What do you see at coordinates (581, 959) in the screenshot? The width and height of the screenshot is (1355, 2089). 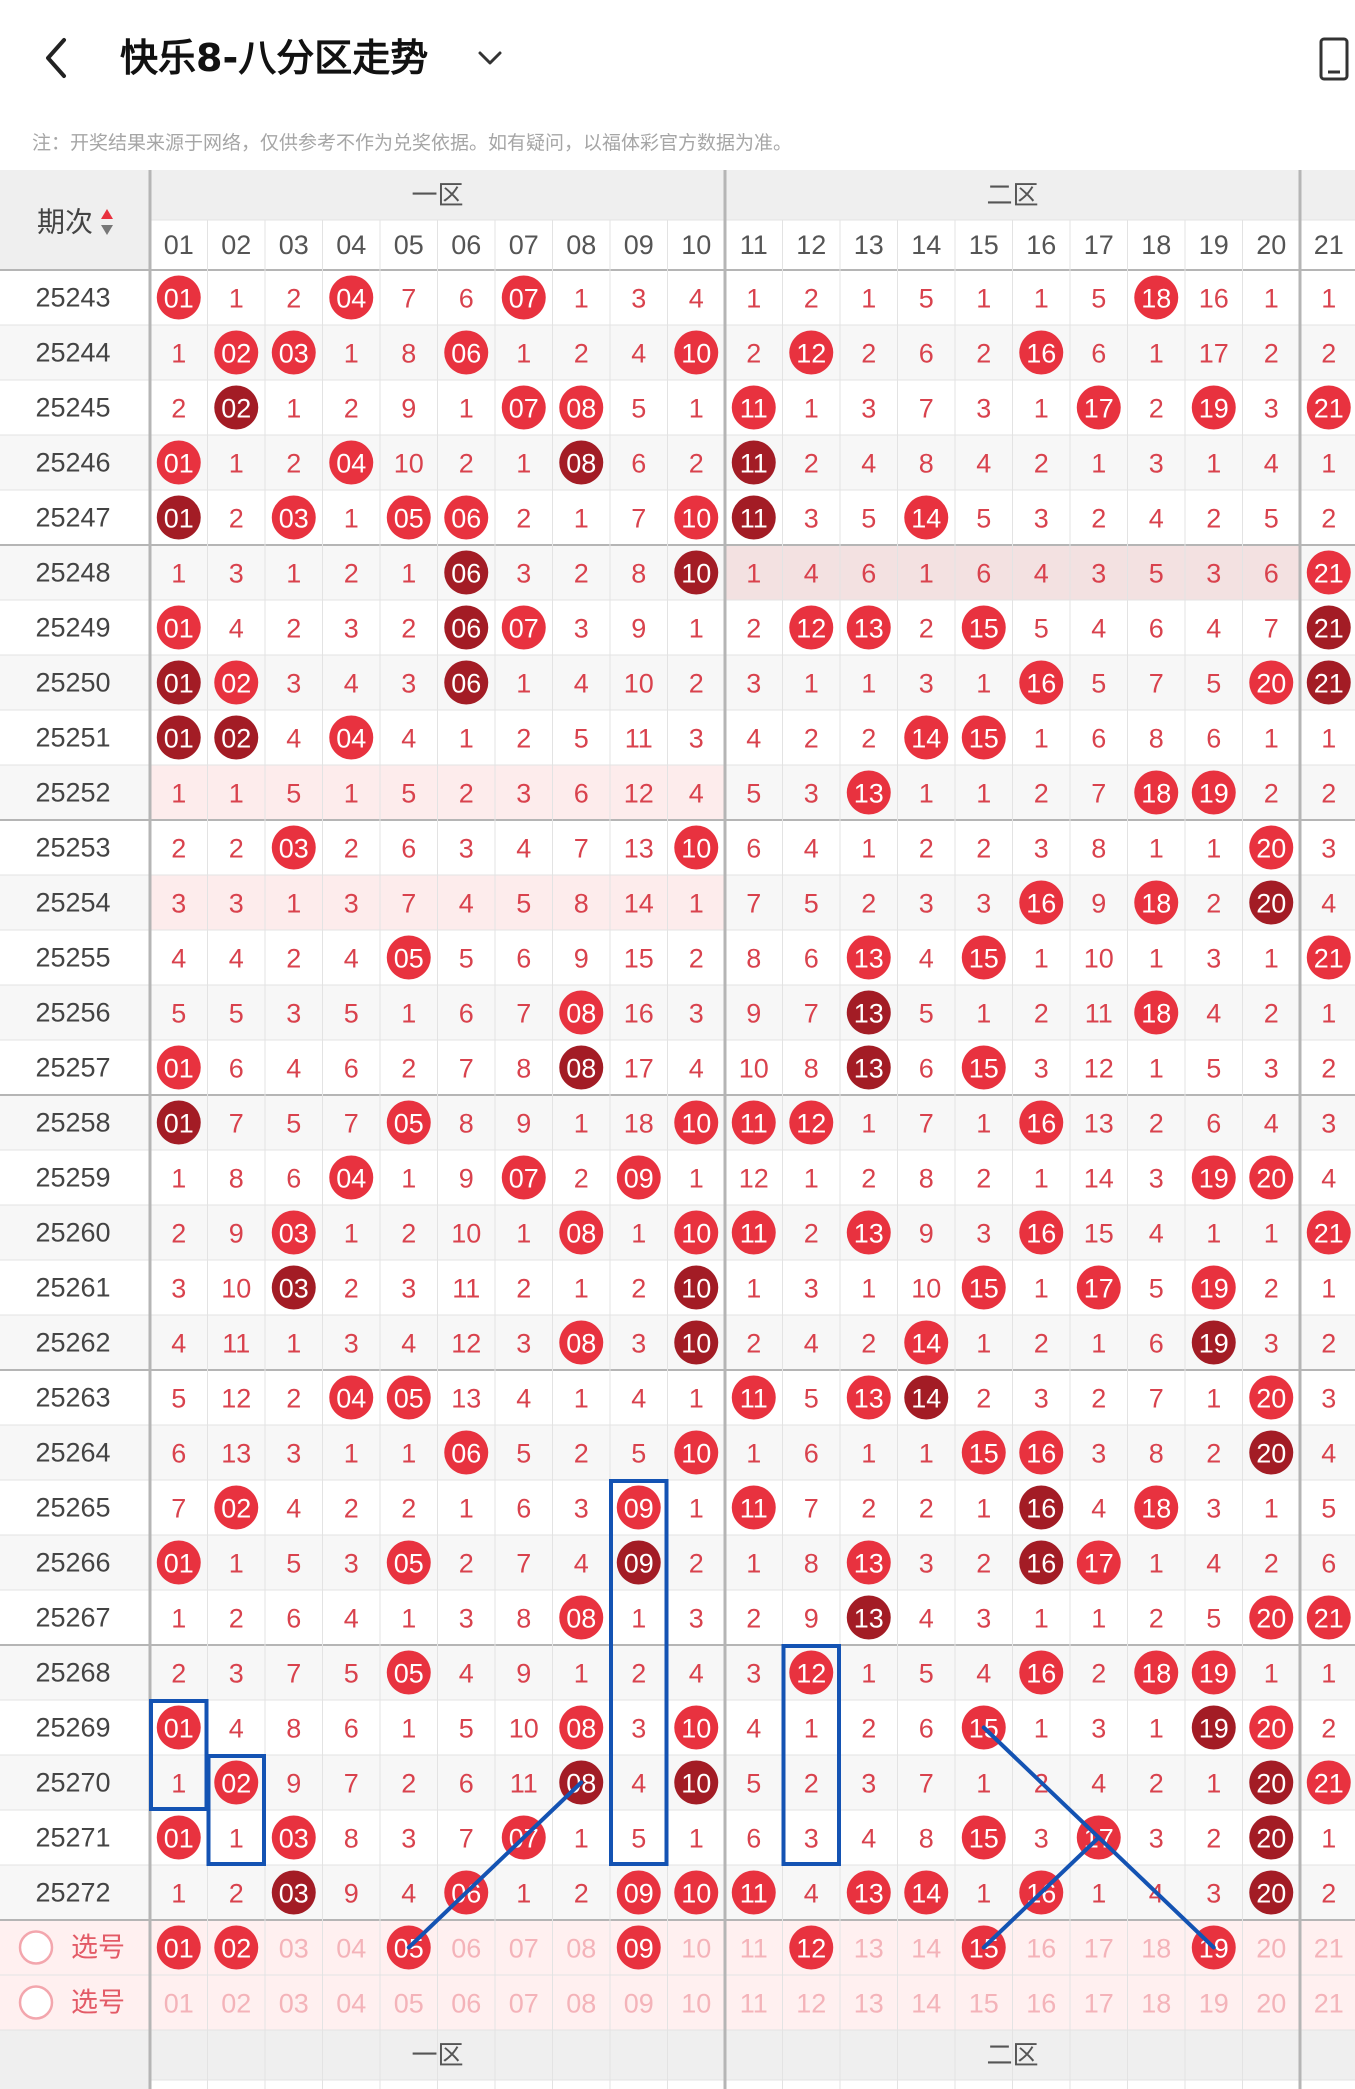 I see `miss-count: 9` at bounding box center [581, 959].